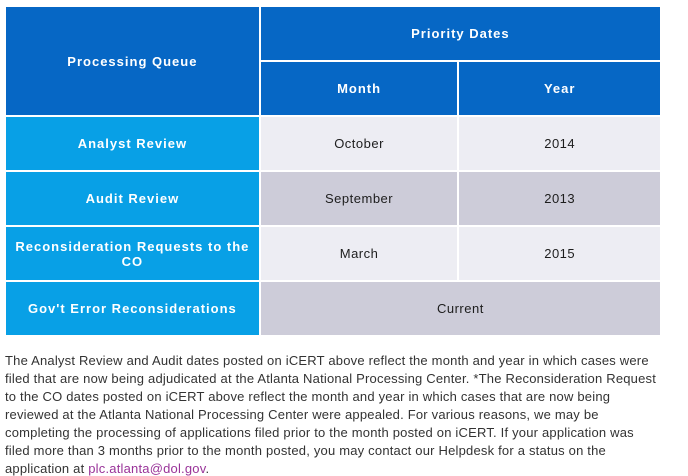 The image size is (688, 476). Describe the element at coordinates (359, 198) in the screenshot. I see `month-cell: September` at that location.